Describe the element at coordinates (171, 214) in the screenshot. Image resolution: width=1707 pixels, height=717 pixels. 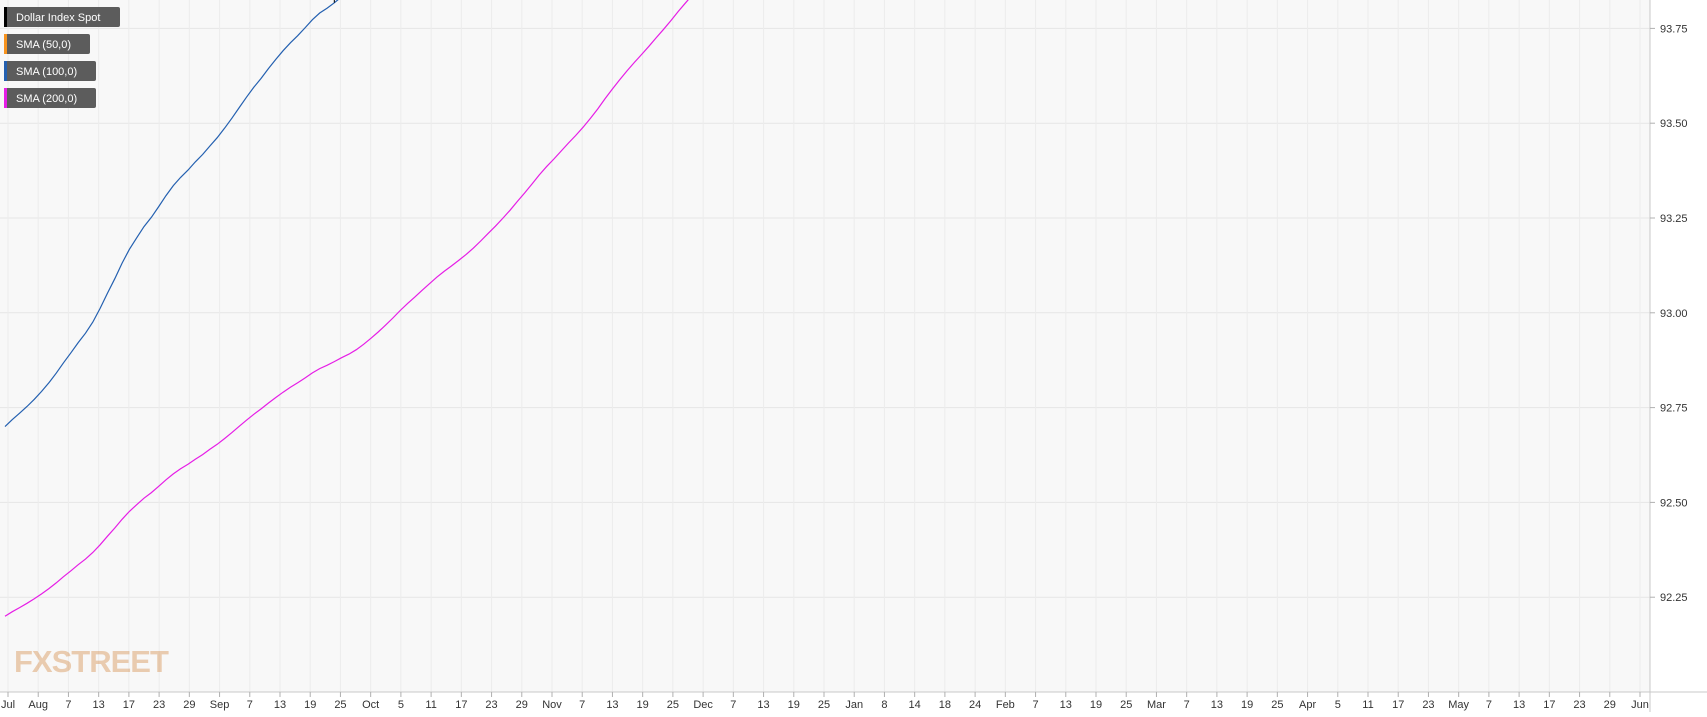
I see `sma-100-line` at that location.